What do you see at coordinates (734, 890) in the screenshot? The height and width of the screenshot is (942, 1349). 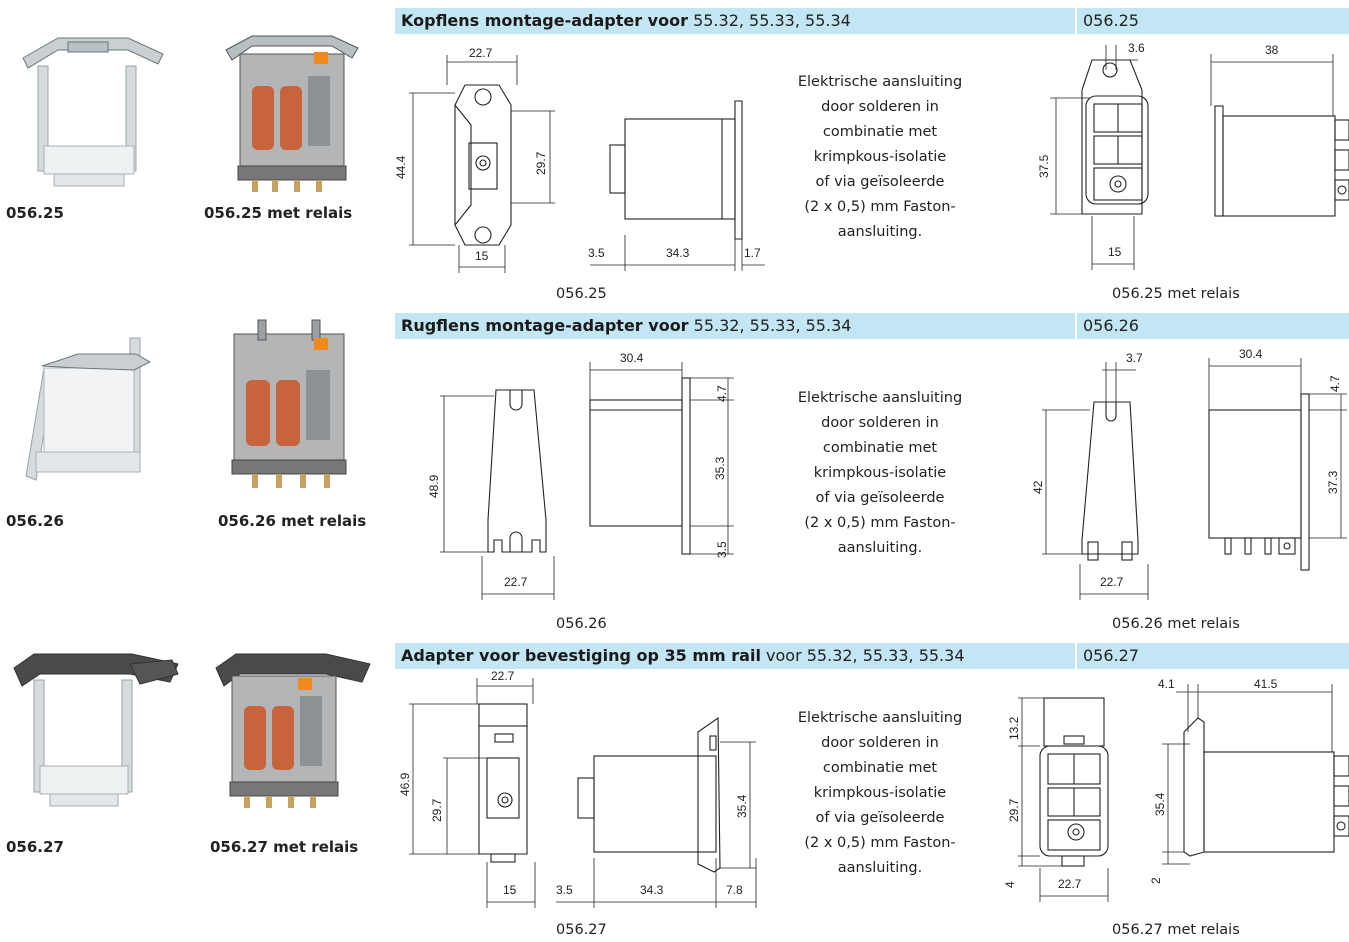 I see `dim-7-8: 7.8` at bounding box center [734, 890].